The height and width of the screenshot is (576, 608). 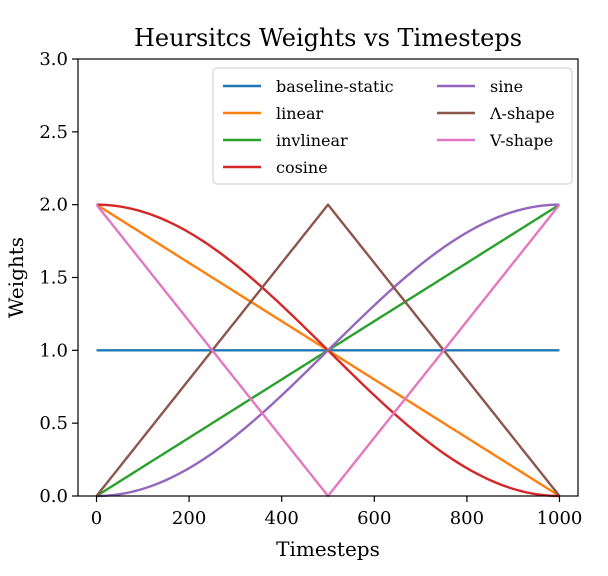 I want to click on x-tick-label: 400, so click(x=282, y=518).